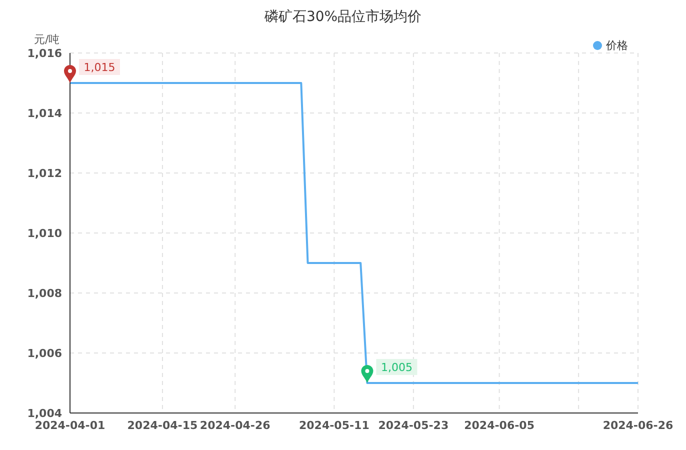 Image resolution: width=686 pixels, height=450 pixels. I want to click on y-tick-label: 1,004, so click(44, 413).